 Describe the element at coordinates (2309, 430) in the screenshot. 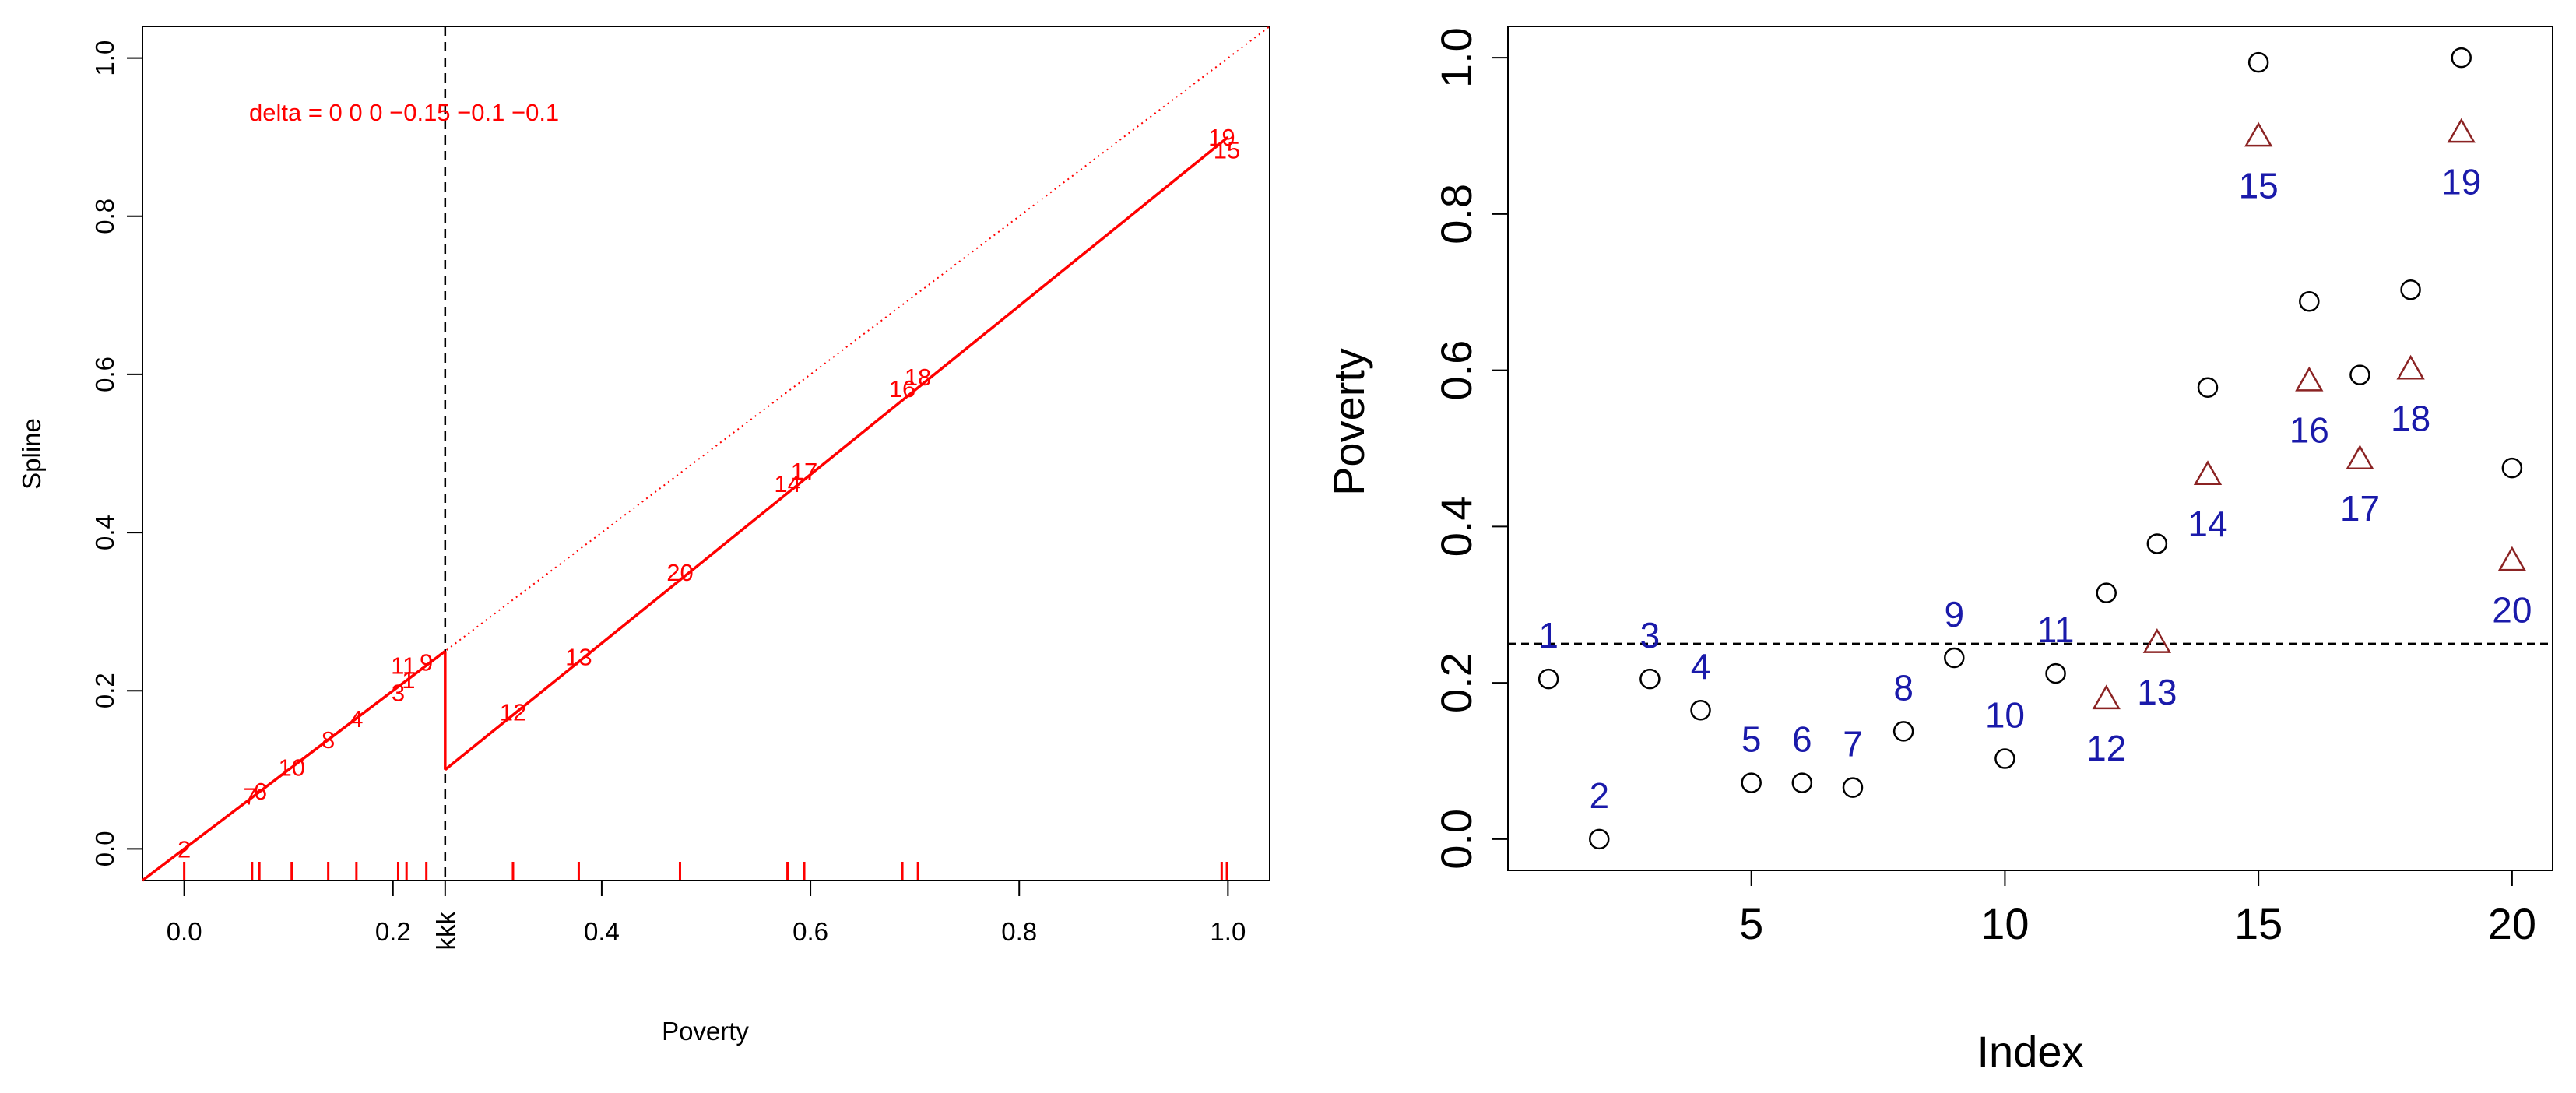

I see `index-label: 16` at that location.